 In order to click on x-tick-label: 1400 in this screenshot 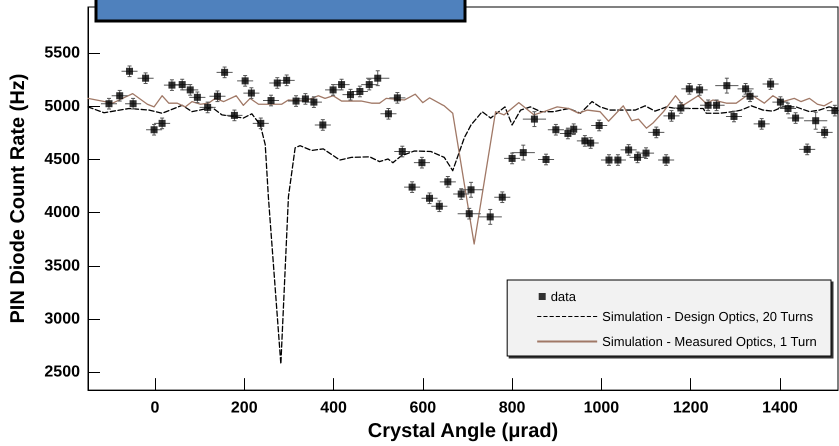, I will do `click(780, 408)`.